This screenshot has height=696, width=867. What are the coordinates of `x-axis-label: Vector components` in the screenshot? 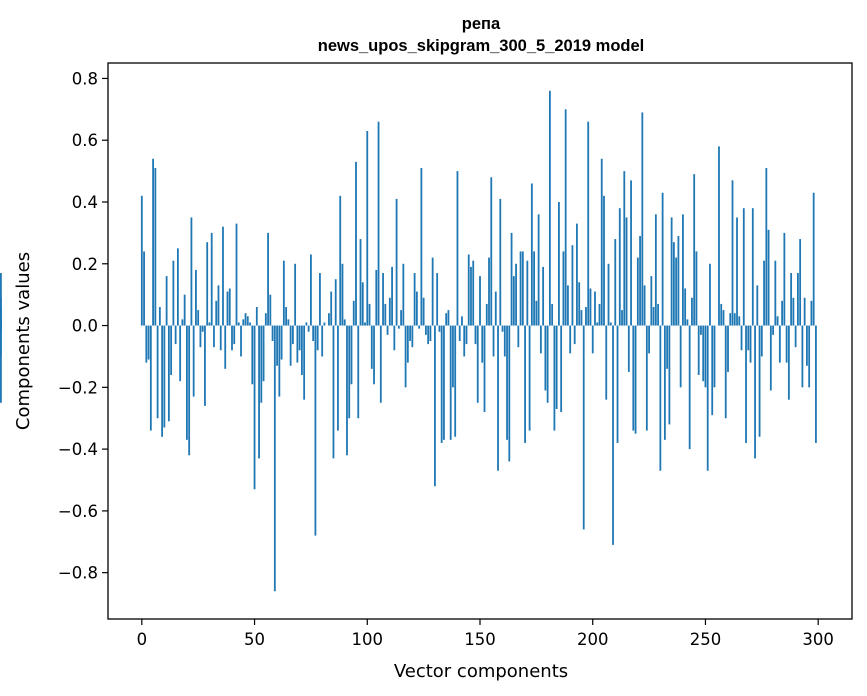 It's located at (481, 671).